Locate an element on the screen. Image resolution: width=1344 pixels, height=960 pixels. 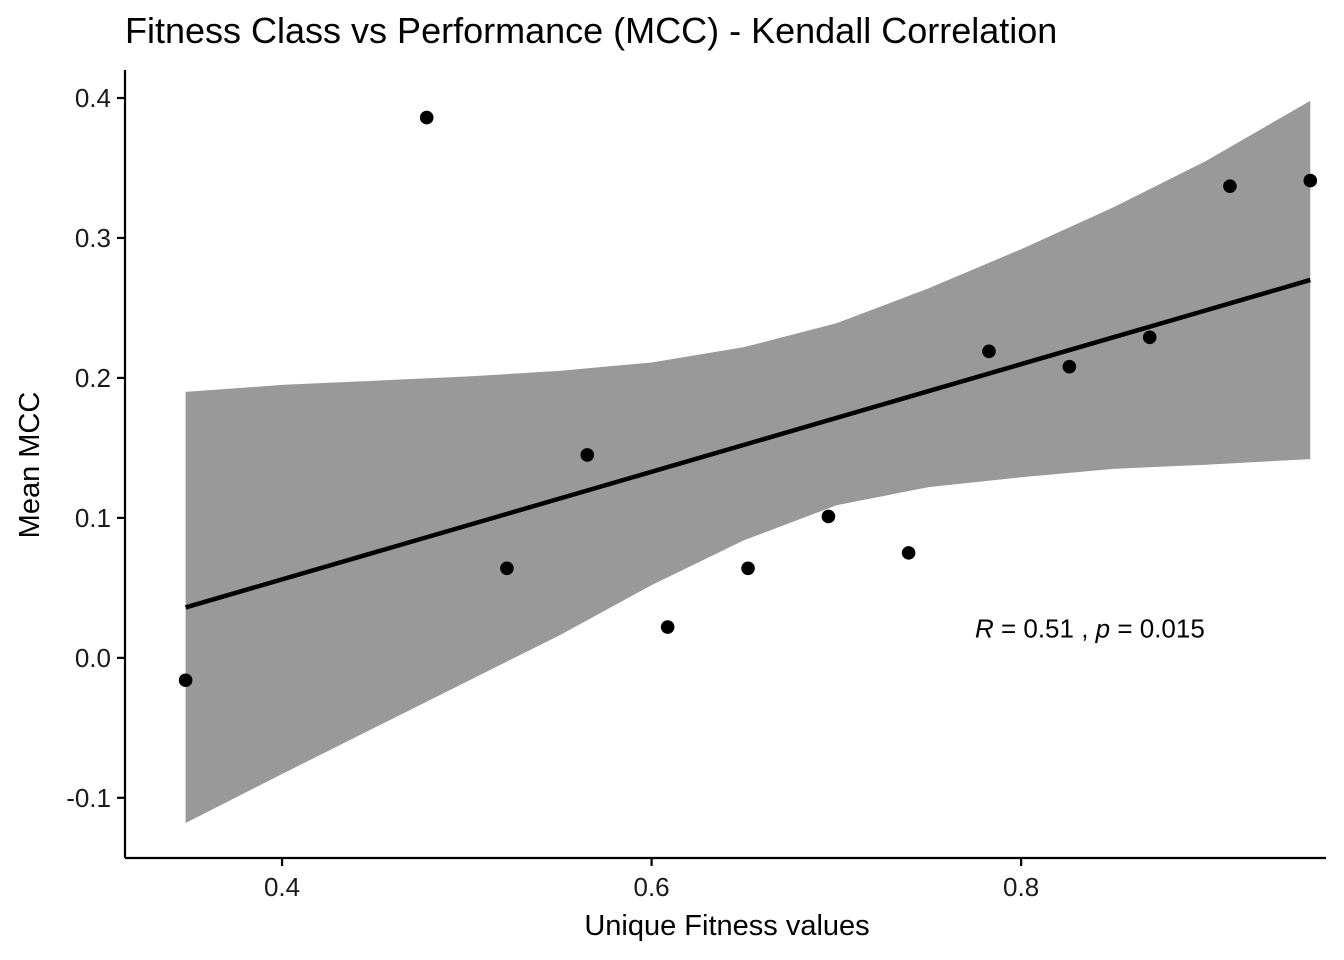
y-axis-label: Mean MCC is located at coordinates (30, 465).